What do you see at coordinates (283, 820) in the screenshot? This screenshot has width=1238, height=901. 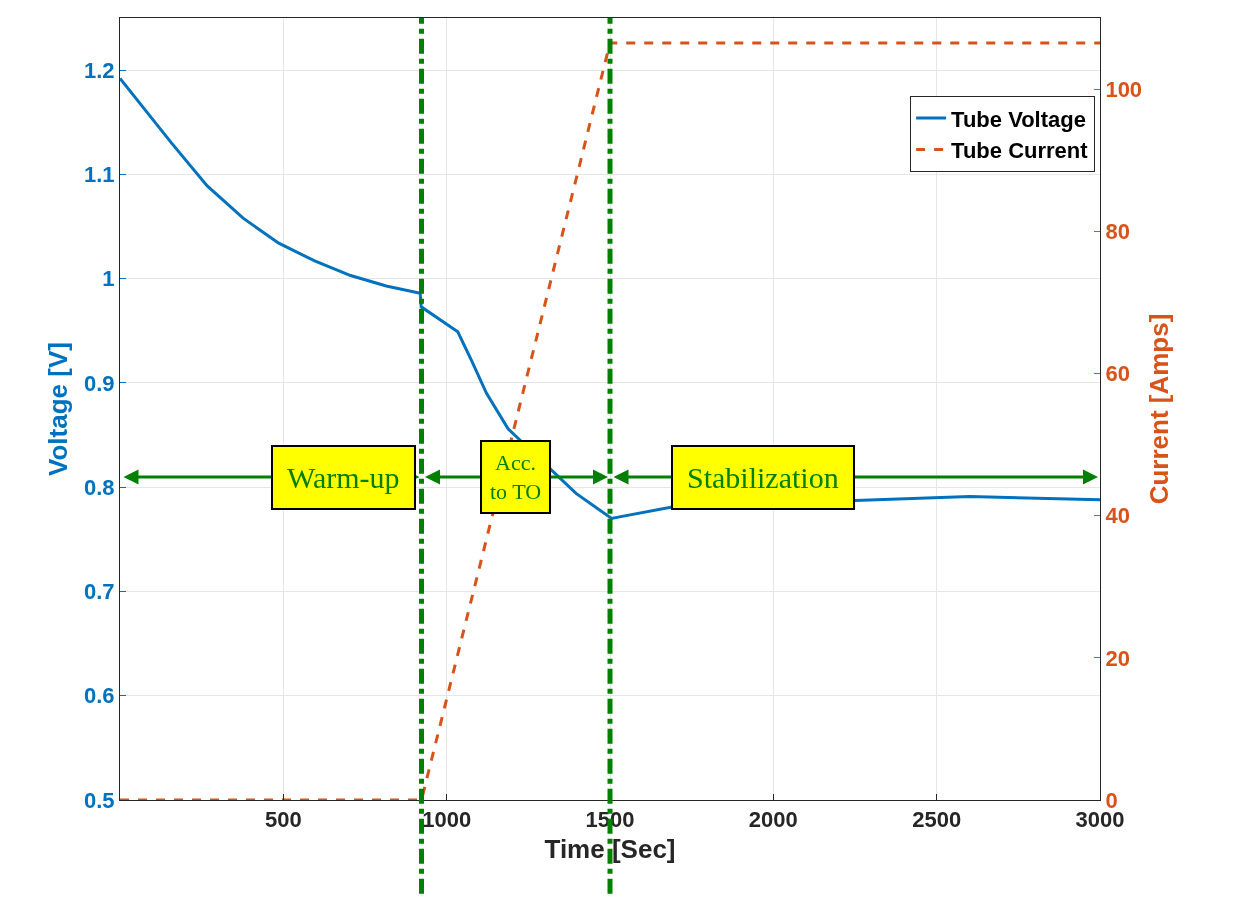 I see `x-tick-label: 500` at bounding box center [283, 820].